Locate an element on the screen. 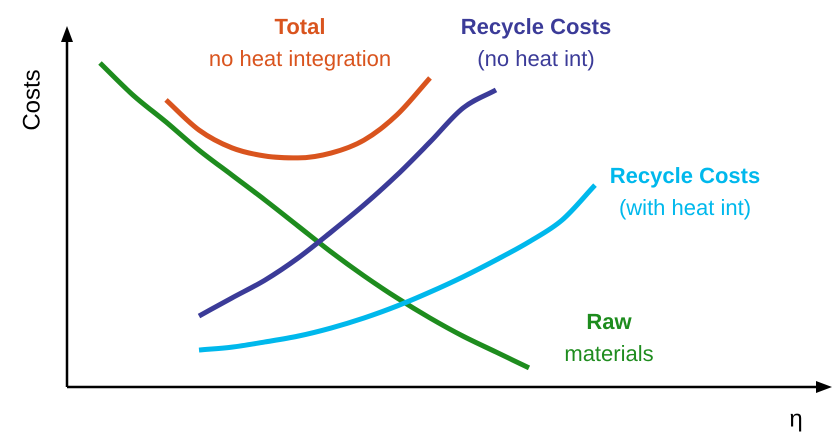 The height and width of the screenshot is (439, 836). series-label: Recycle Costs (with heat int) is located at coordinates (685, 191).